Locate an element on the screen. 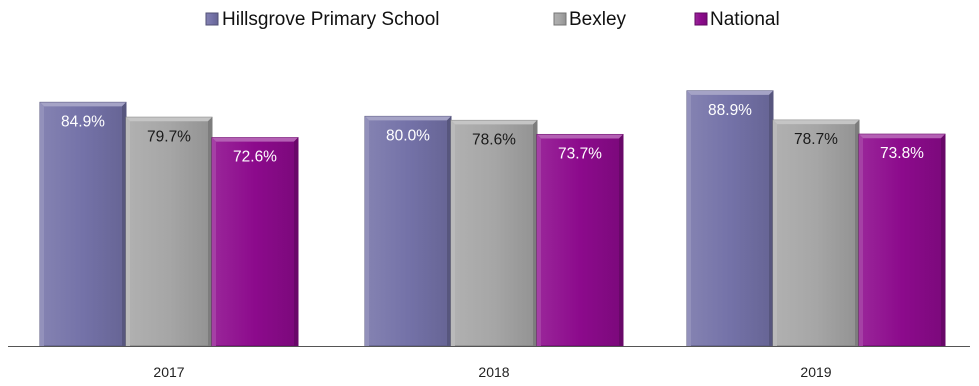  legend-swatch-national is located at coordinates (701, 19).